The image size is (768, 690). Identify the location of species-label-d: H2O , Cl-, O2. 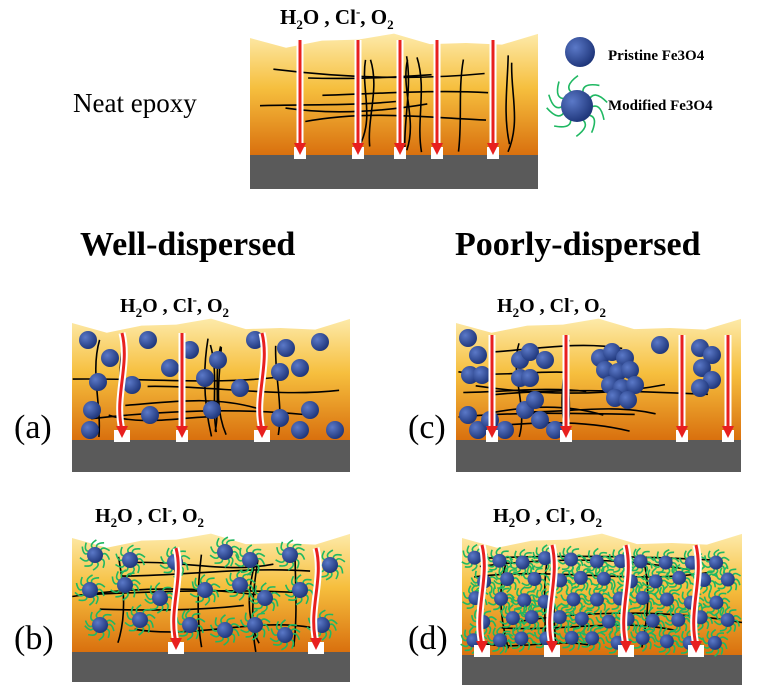
(547, 516).